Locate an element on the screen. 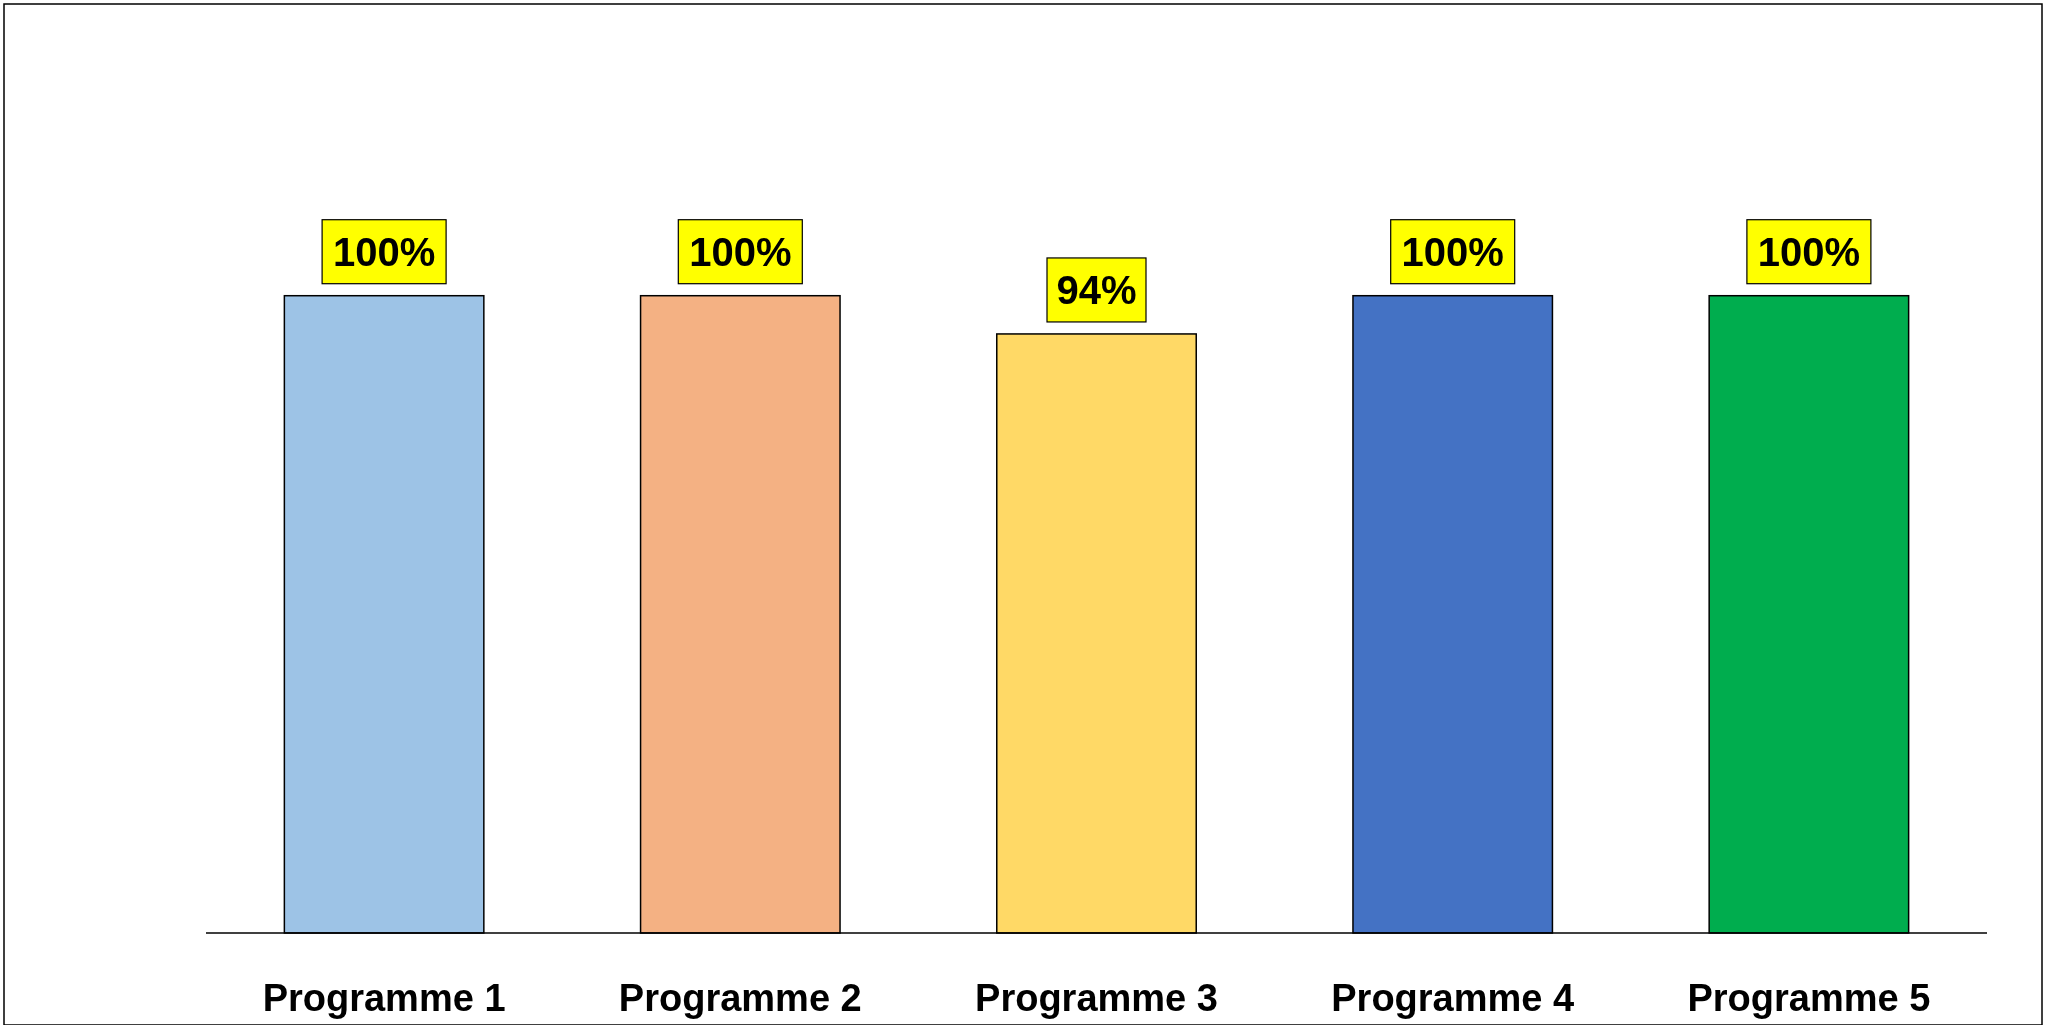 Image resolution: width=2046 pixels, height=1025 pixels. x-tick-label: Programme 4 is located at coordinates (1453, 998).